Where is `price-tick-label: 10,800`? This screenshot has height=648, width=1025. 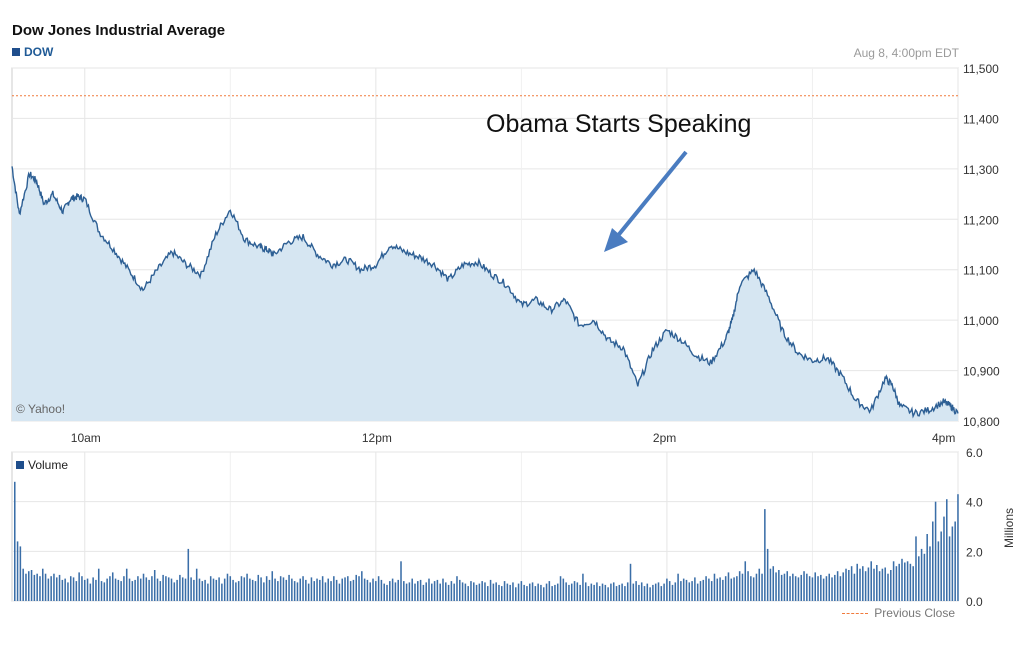
price-tick-label: 10,800 is located at coordinates (981, 422).